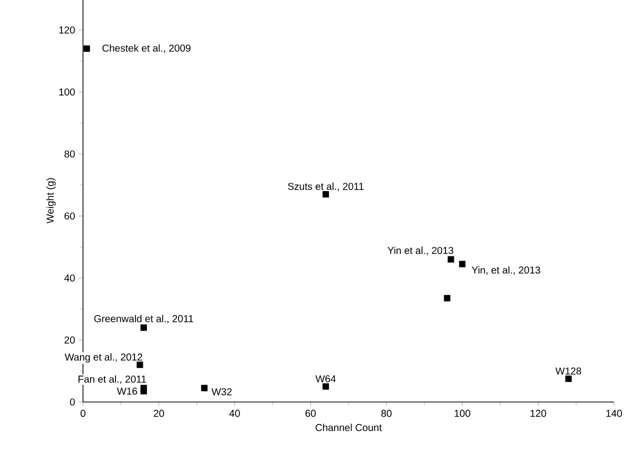 The height and width of the screenshot is (464, 630). I want to click on y-tick-label: 60, so click(69, 216).